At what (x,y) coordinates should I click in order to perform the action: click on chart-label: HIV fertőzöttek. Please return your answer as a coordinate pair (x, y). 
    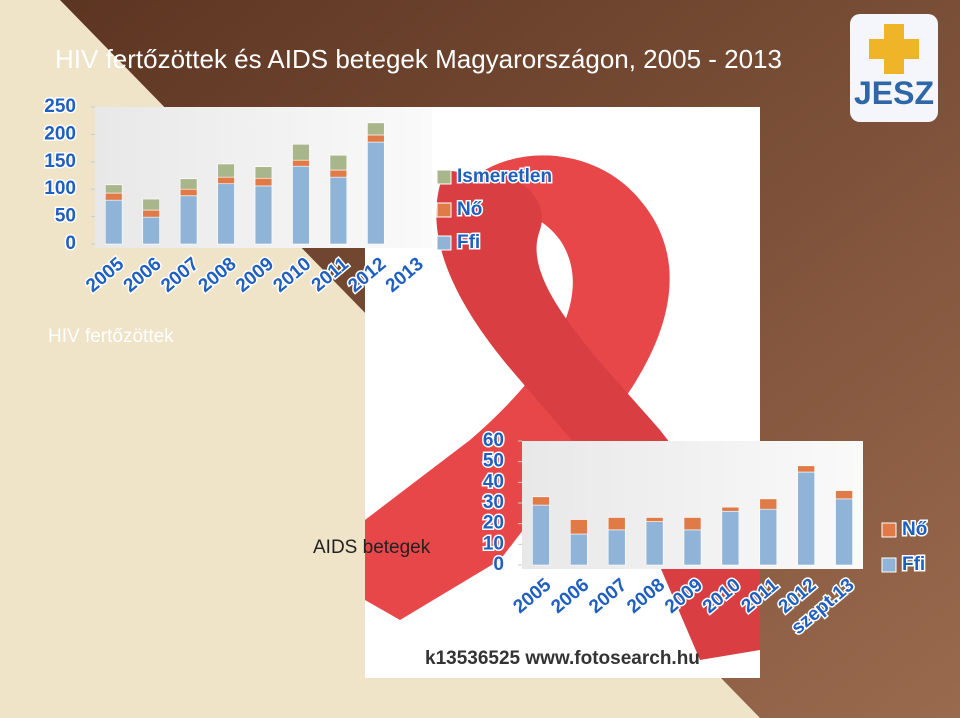
    Looking at the image, I should click on (111, 336).